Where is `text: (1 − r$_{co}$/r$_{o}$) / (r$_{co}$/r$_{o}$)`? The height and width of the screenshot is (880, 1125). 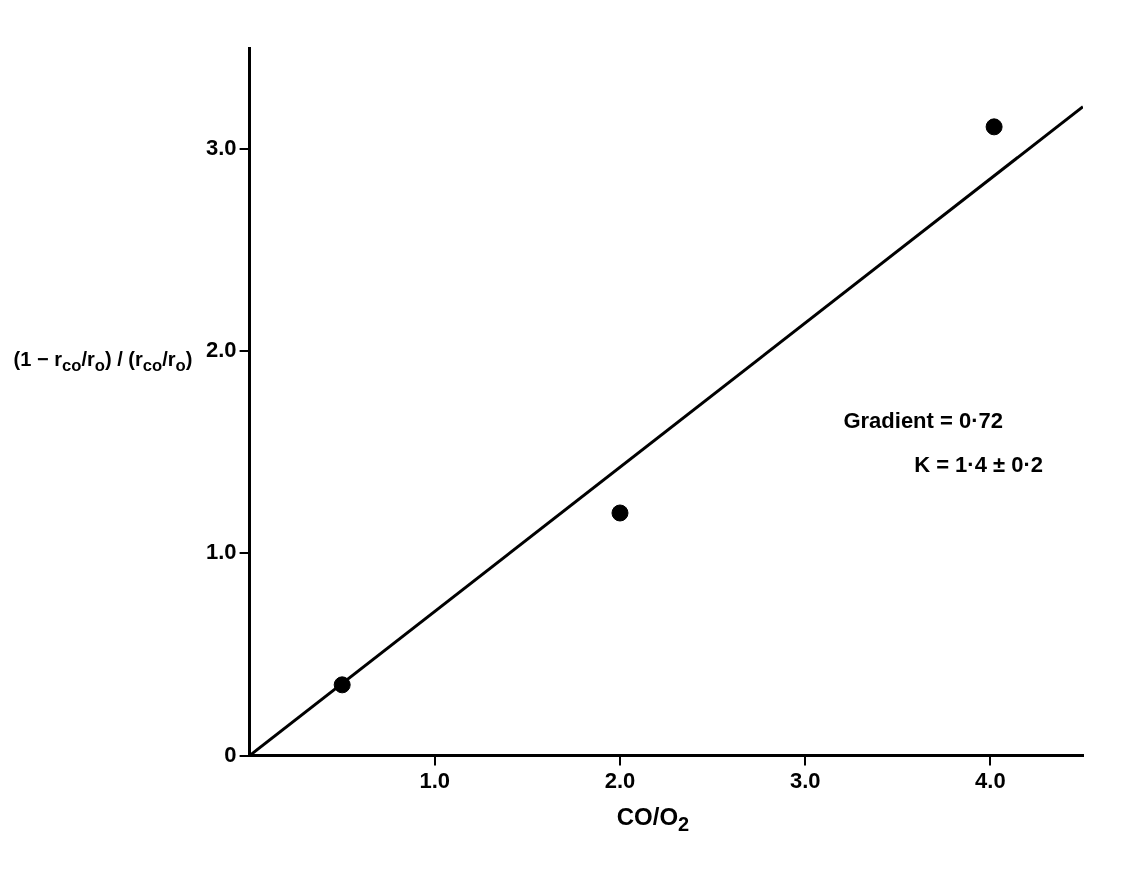 text: (1 − r$_{co}$/r$_{o}$) / (r$_{co}$/r$_{o}$) is located at coordinates (103, 361).